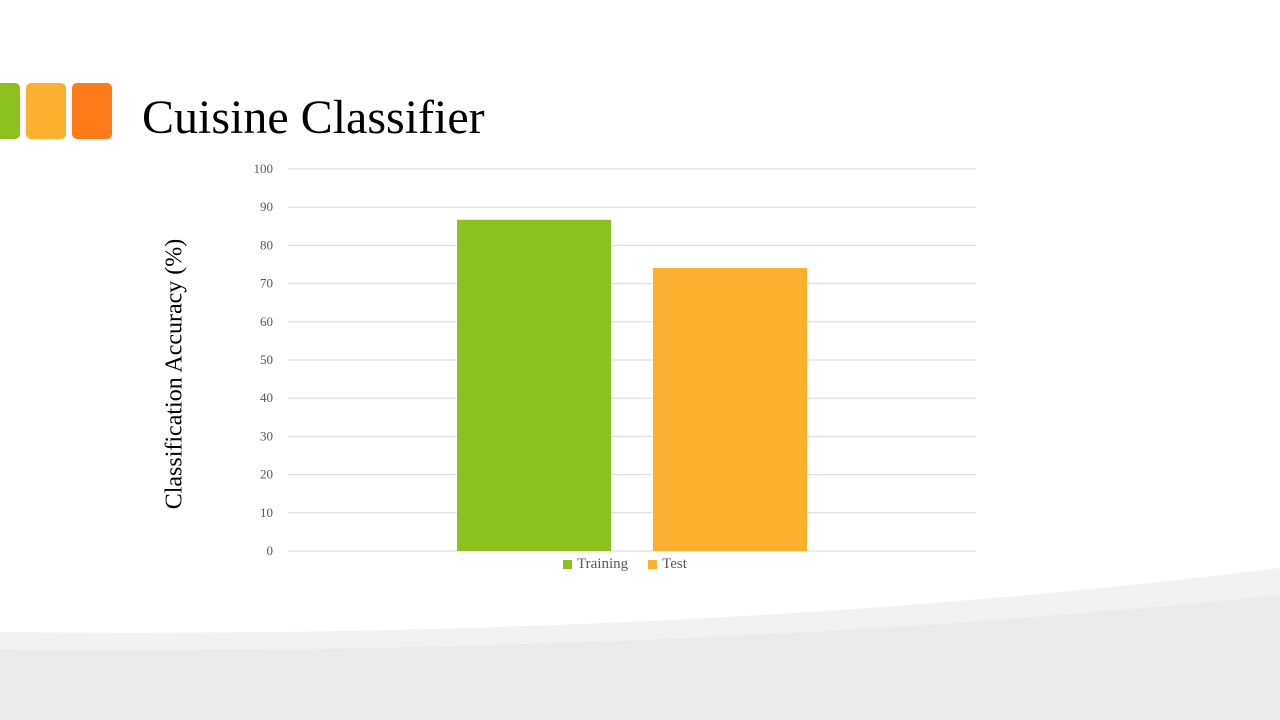  I want to click on y-tick-label: 40, so click(266, 397).